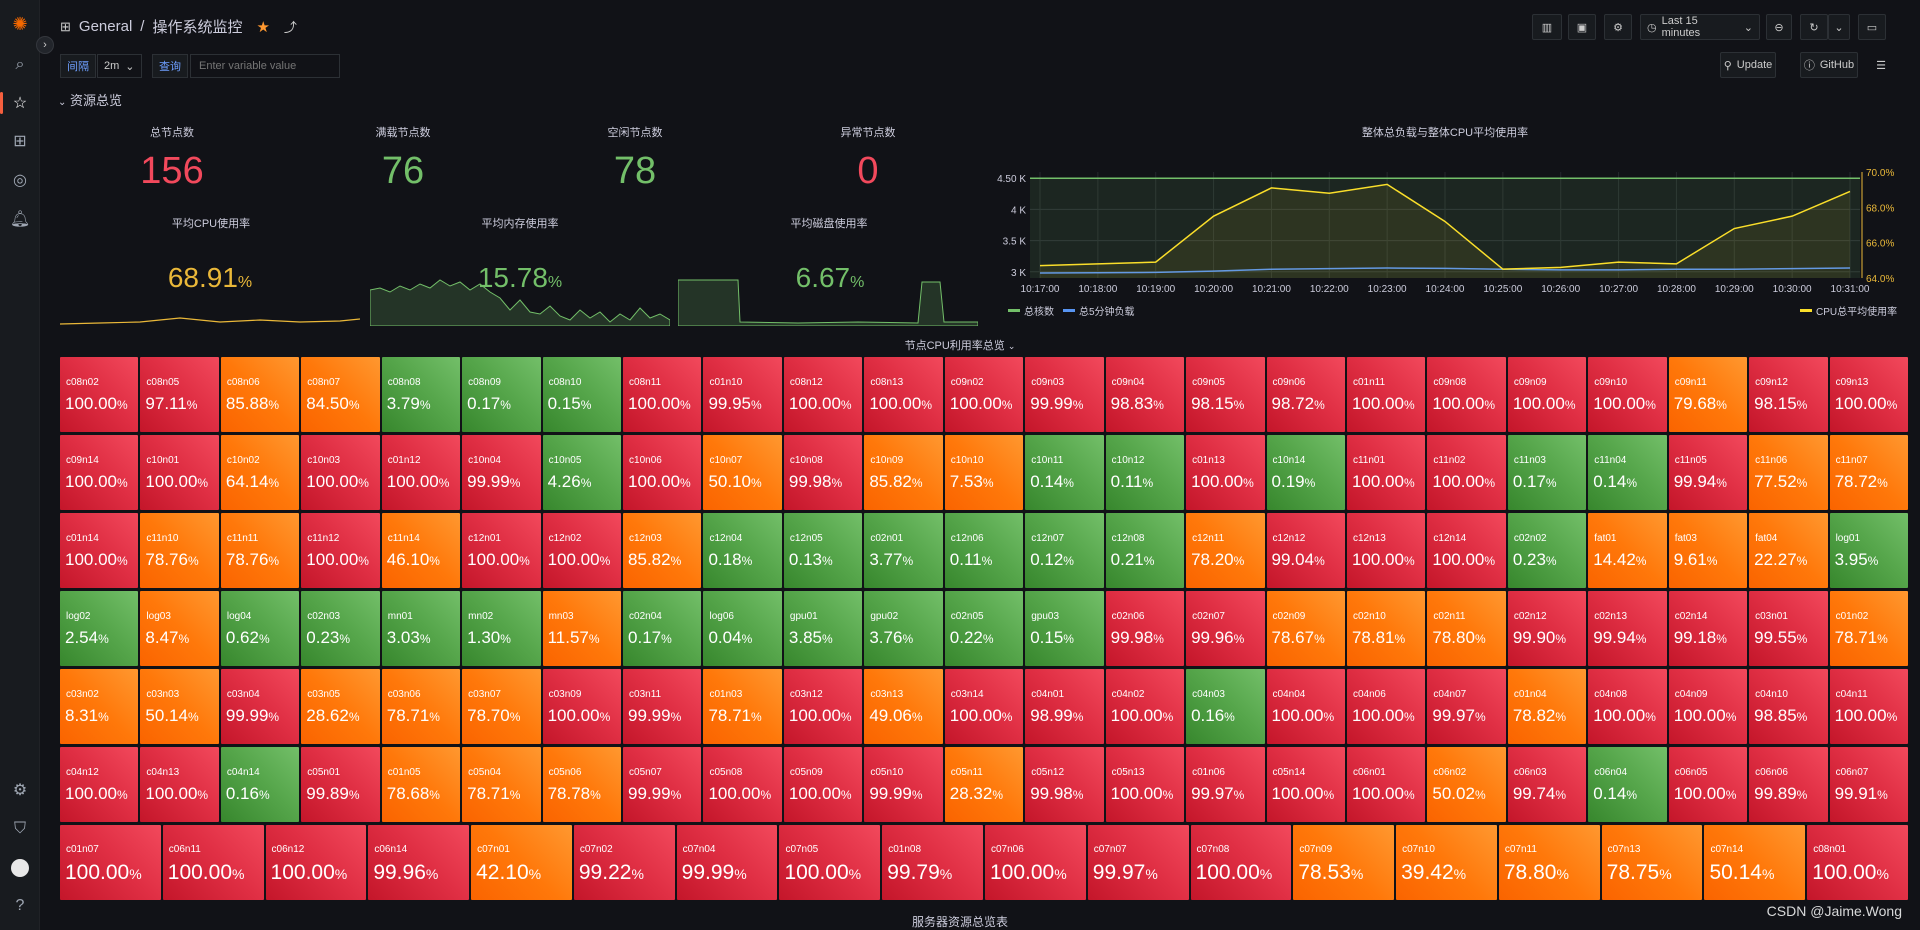 This screenshot has width=1920, height=930. What do you see at coordinates (1386, 784) in the screenshot?
I see `node-tile: c06n01 100.00%` at bounding box center [1386, 784].